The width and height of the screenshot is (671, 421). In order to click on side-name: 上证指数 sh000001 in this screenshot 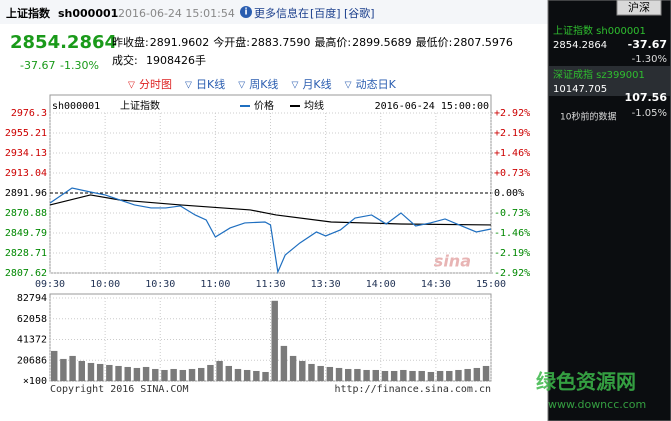, I will do `click(599, 30)`.